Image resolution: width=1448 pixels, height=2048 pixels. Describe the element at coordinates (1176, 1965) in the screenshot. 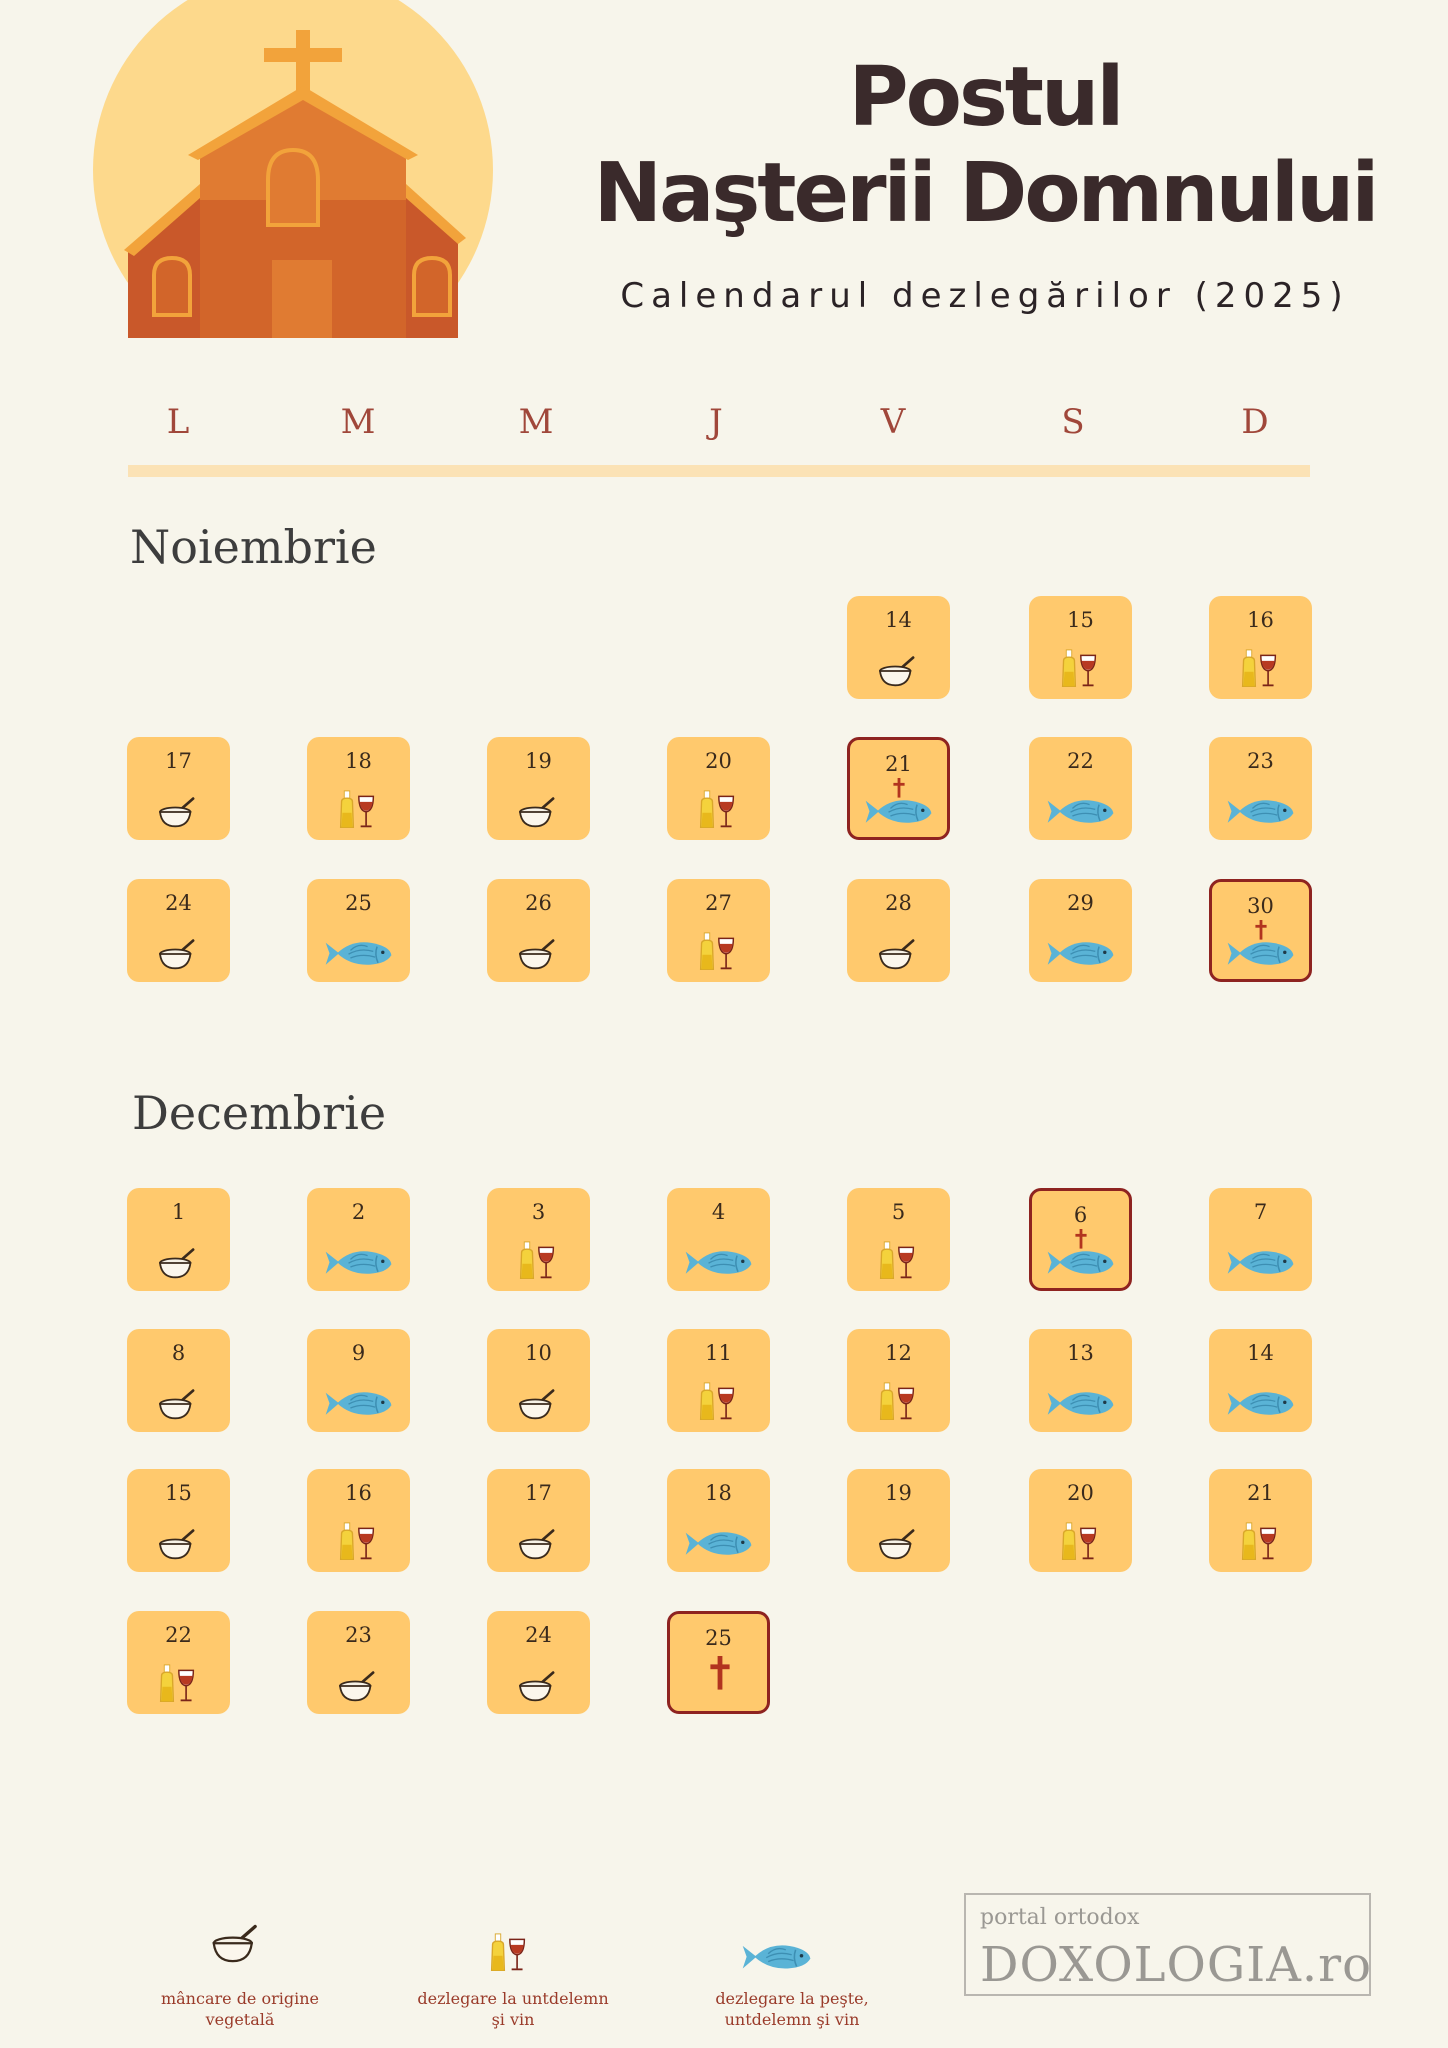

I see `brand-name: DOXOLOGIA.ro` at that location.